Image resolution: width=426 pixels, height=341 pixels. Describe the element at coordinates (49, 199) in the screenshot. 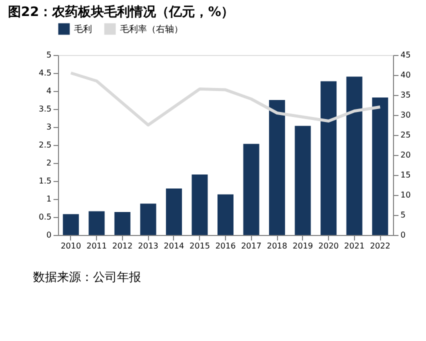

I see `y-tick-label: 1` at that location.